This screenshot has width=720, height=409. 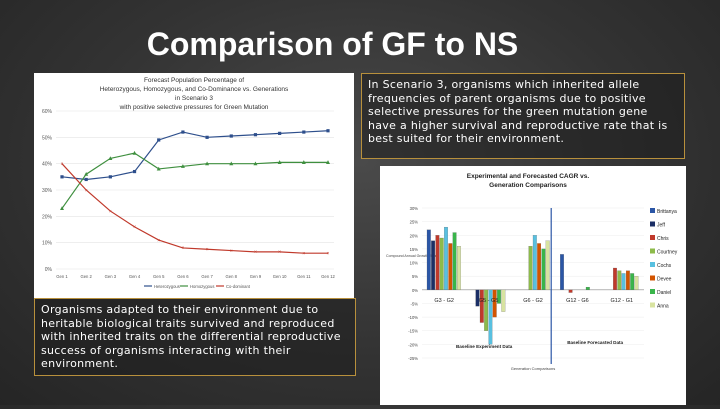 What do you see at coordinates (194, 98) in the screenshot?
I see `chart1-title-line: in Scenario 3` at bounding box center [194, 98].